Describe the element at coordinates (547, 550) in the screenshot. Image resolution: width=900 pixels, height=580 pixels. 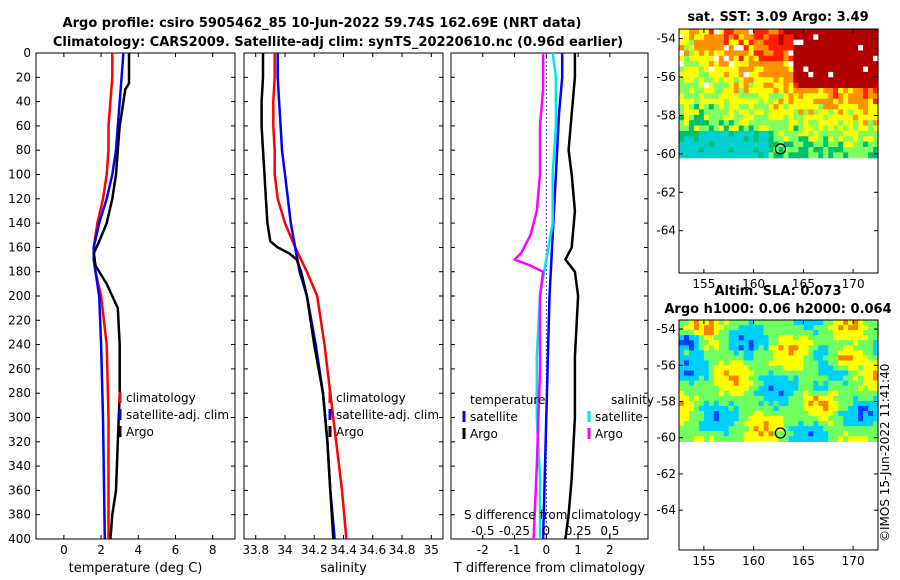
I see `difference-xtick-label: 0` at that location.